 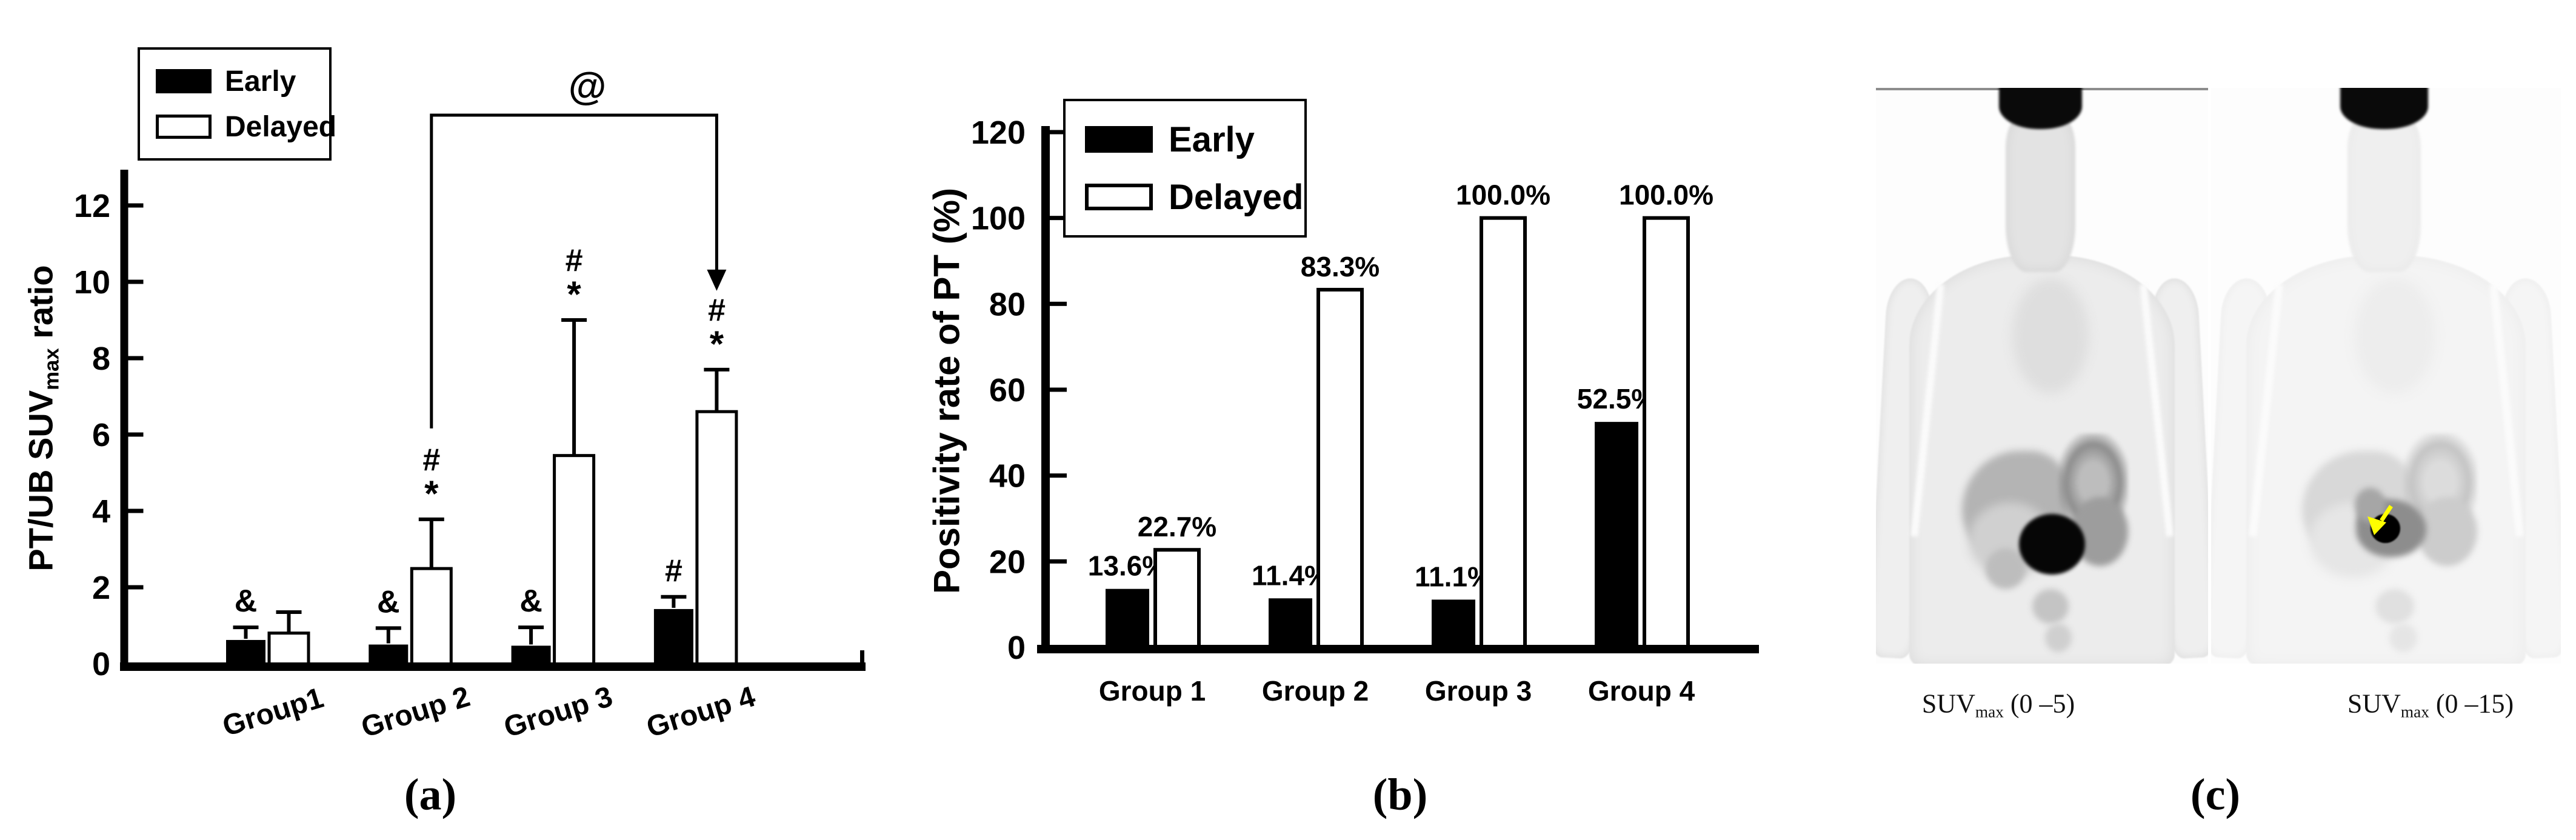 I want to click on y-axis-title-a-text: PT/UB SUV, so click(x=40, y=481).